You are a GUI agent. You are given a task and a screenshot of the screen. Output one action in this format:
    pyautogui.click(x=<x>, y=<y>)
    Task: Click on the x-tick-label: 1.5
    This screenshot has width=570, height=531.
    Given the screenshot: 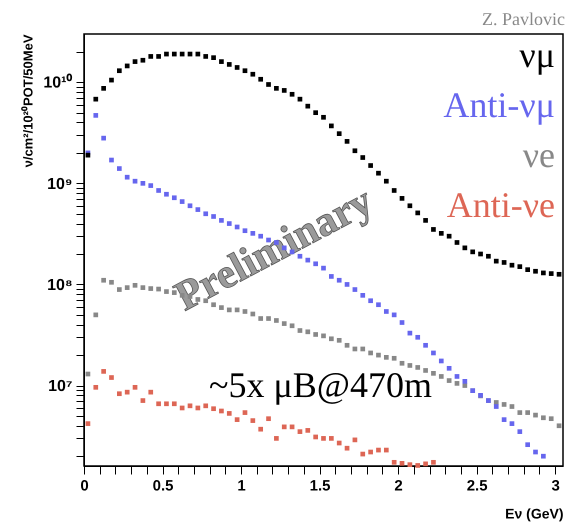 What is the action you would take?
    pyautogui.click(x=320, y=486)
    